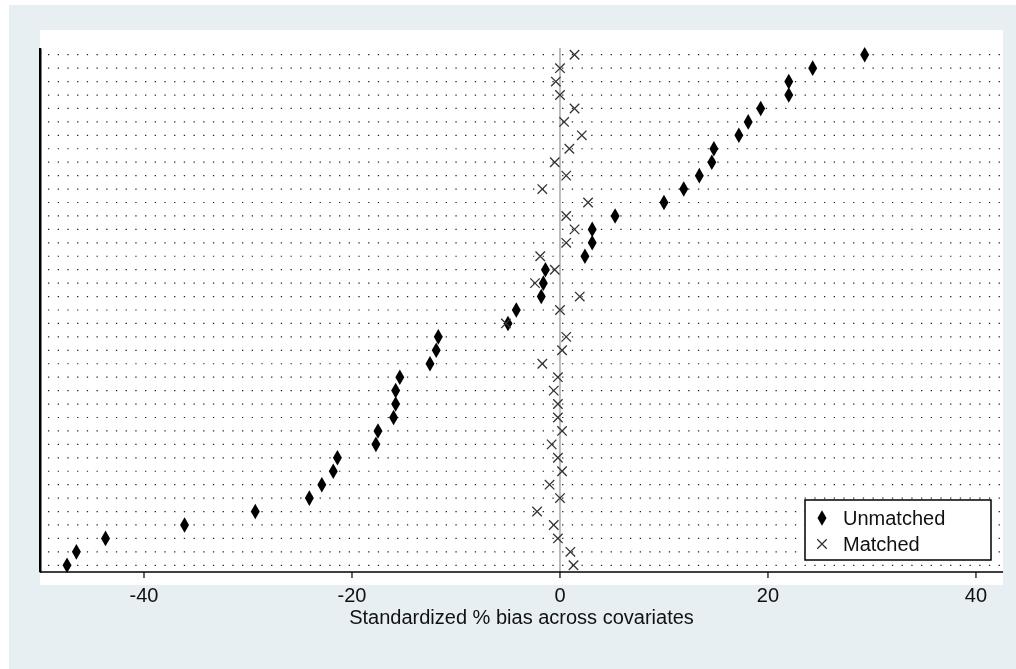 This screenshot has width=1016, height=669. I want to click on legend-label: Matched, so click(881, 544).